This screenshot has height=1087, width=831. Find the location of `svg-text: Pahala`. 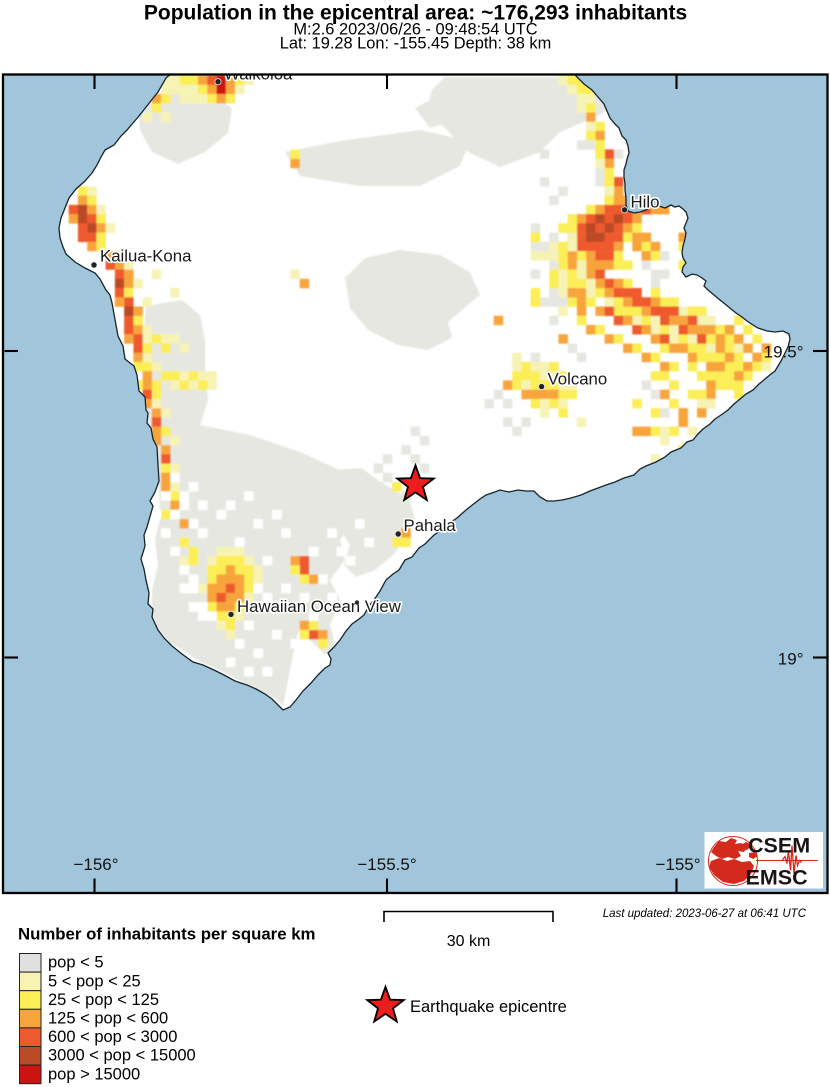

svg-text: Pahala is located at coordinates (430, 525).